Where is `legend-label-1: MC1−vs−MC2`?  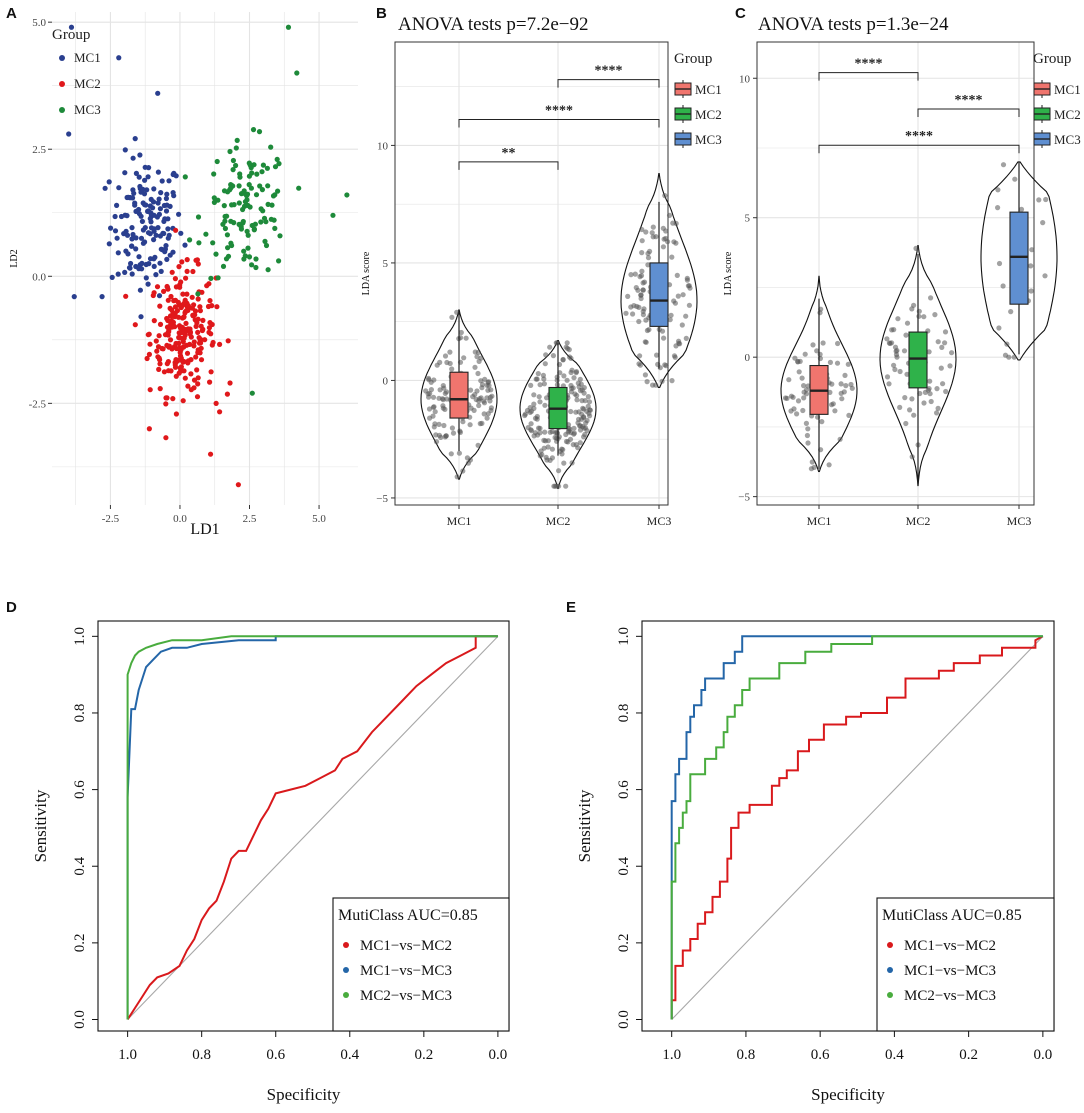 legend-label-1: MC1−vs−MC2 is located at coordinates (406, 946).